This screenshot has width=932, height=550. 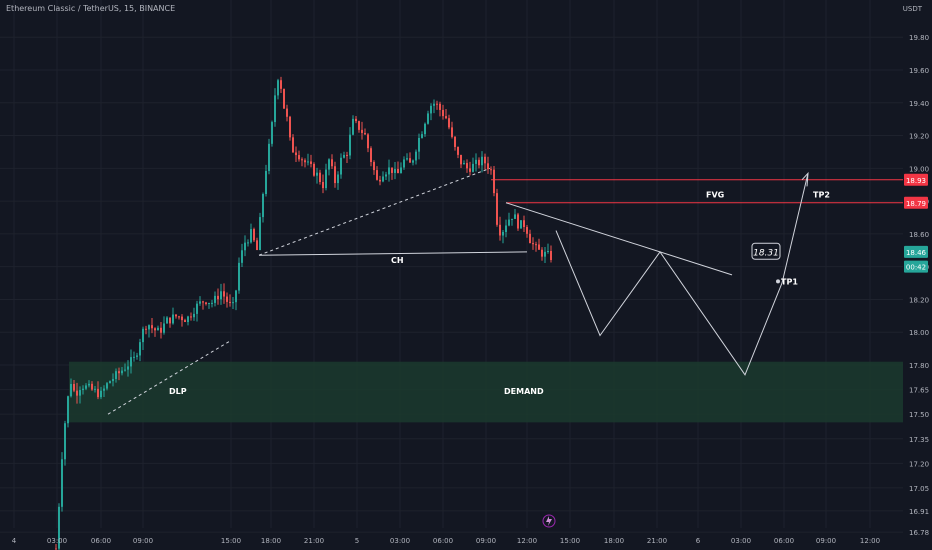 I want to click on demand-zone, so click(x=486, y=392).